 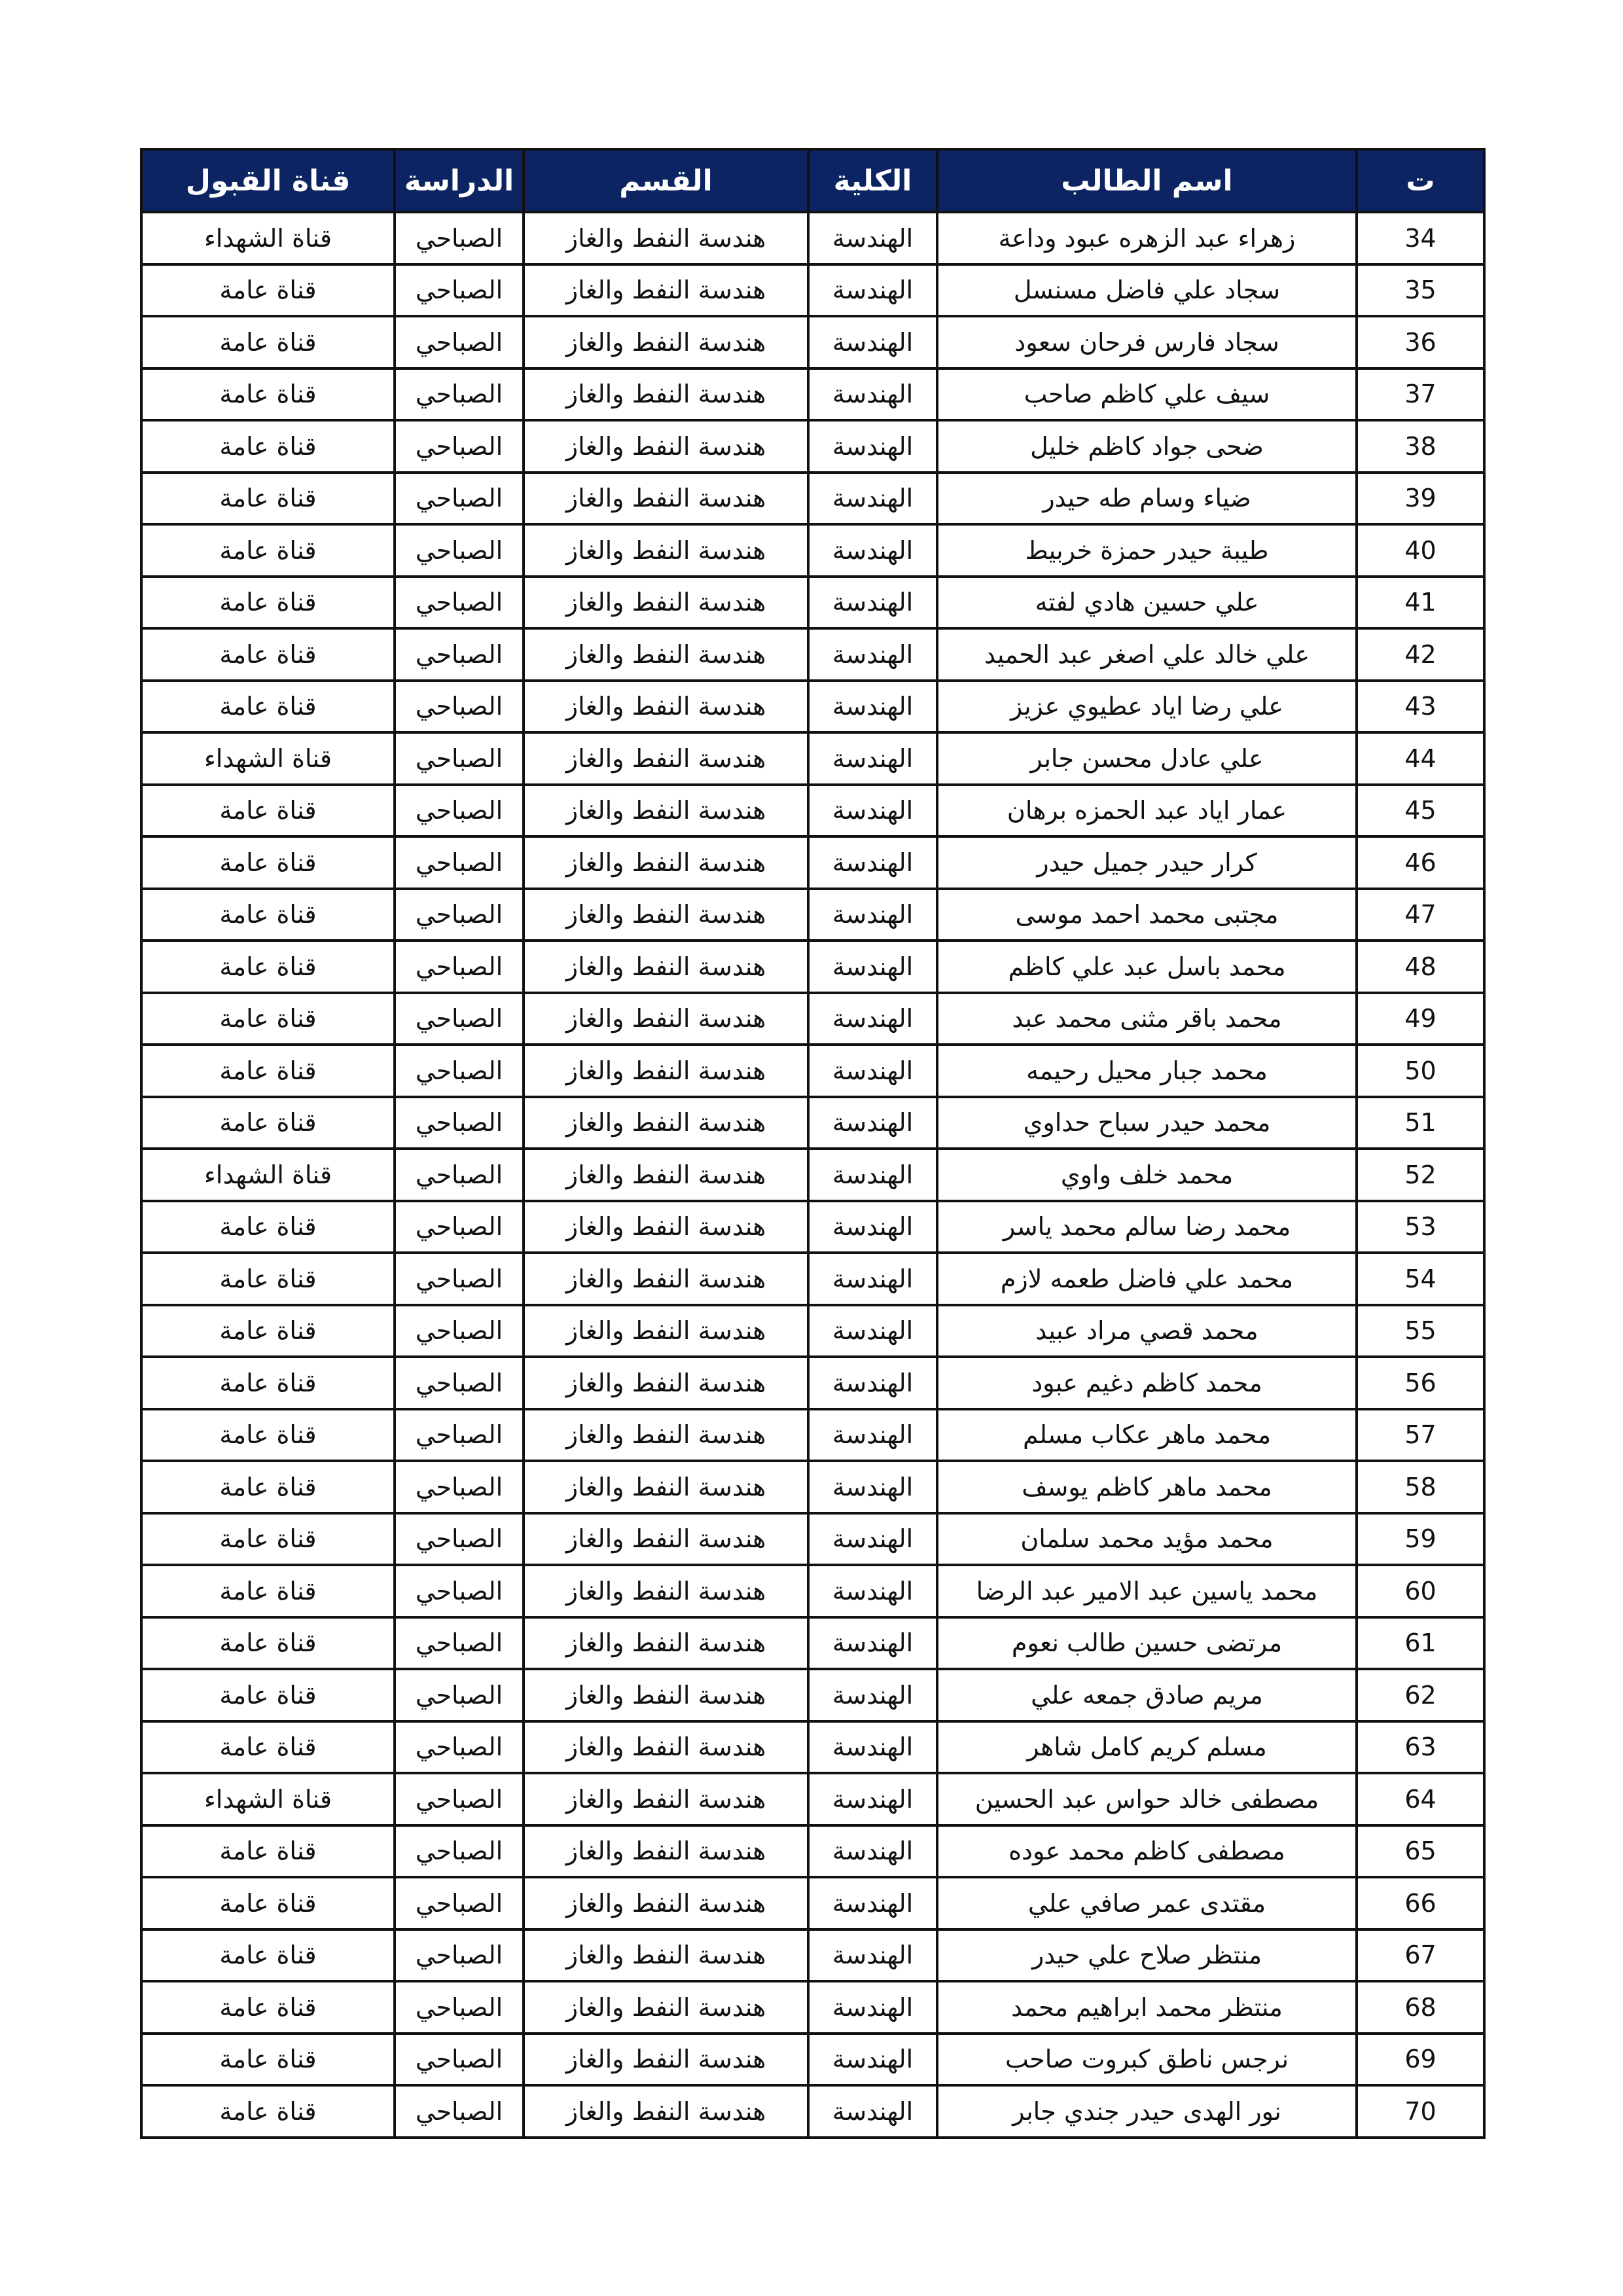 I want to click on cell-name: علي عادل محسن جابر, so click(x=1147, y=758).